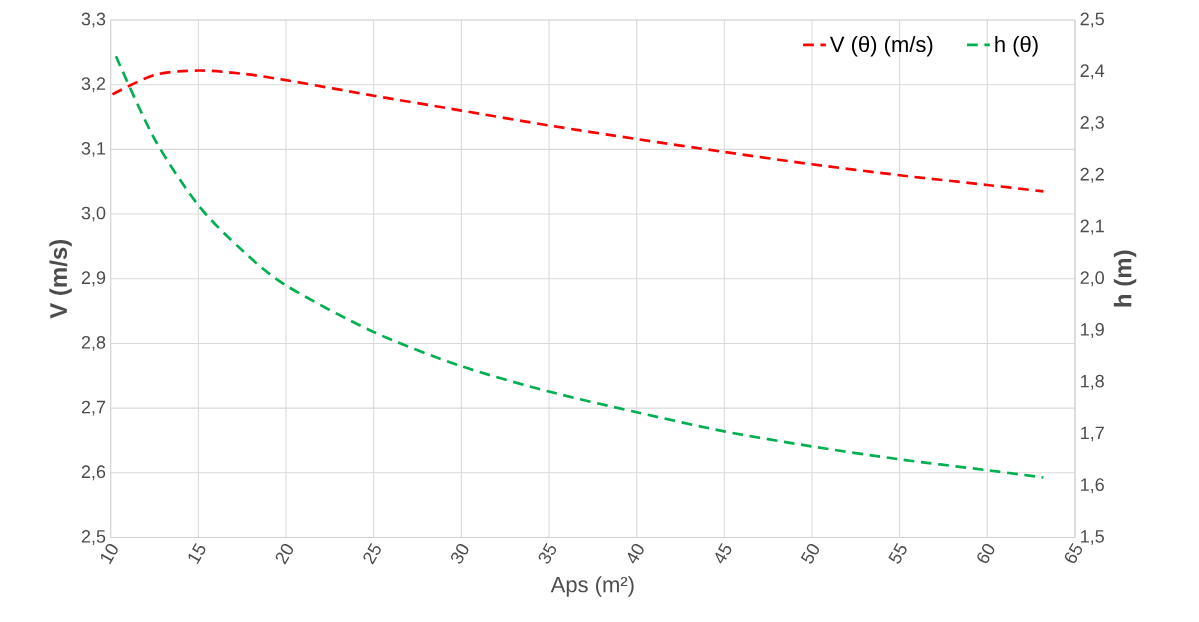 The width and height of the screenshot is (1199, 622). What do you see at coordinates (1092, 279) in the screenshot?
I see `y2-tick-label: 2,0` at bounding box center [1092, 279].